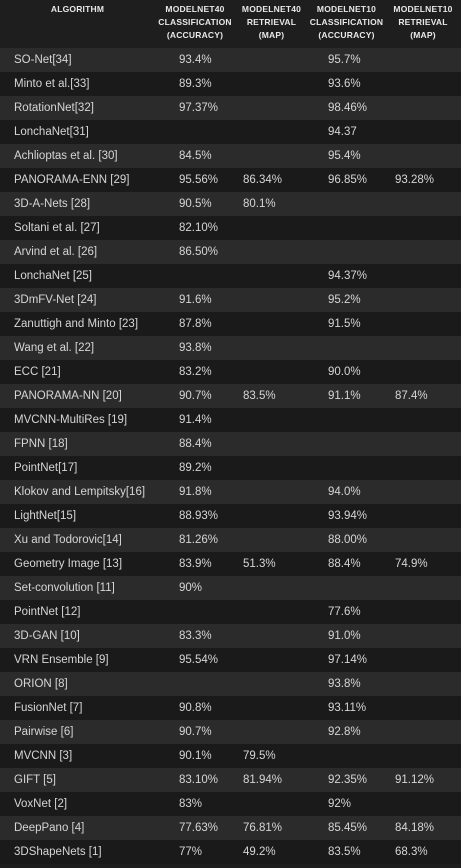 This screenshot has height=868, width=461. Describe the element at coordinates (191, 804) in the screenshot. I see `cell-modelnet40-classification: 83%` at that location.